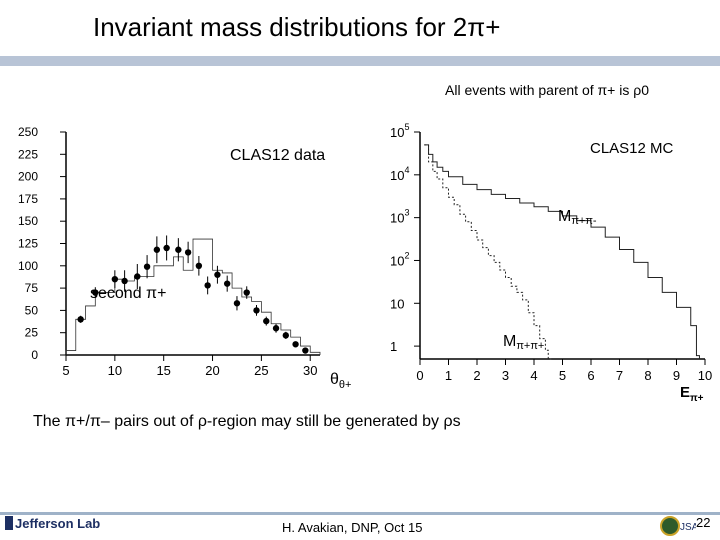 The image size is (720, 540). I want to click on right-x-tick-label: 1, so click(448, 375).